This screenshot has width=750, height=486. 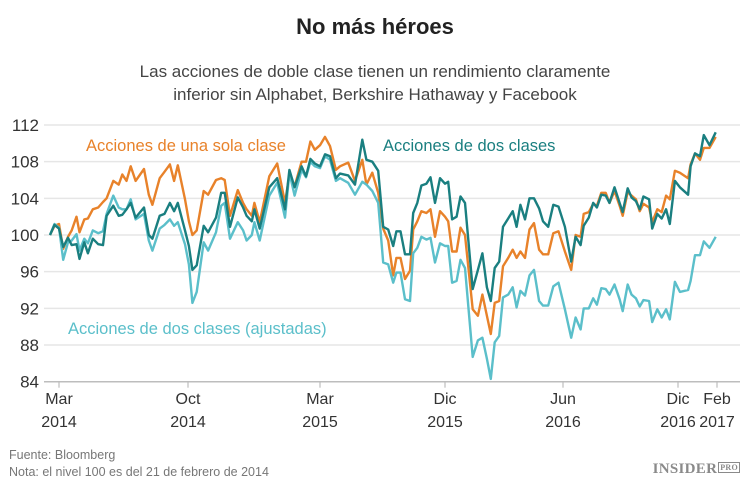 I want to click on y-tick-label: 84, so click(x=29, y=382).